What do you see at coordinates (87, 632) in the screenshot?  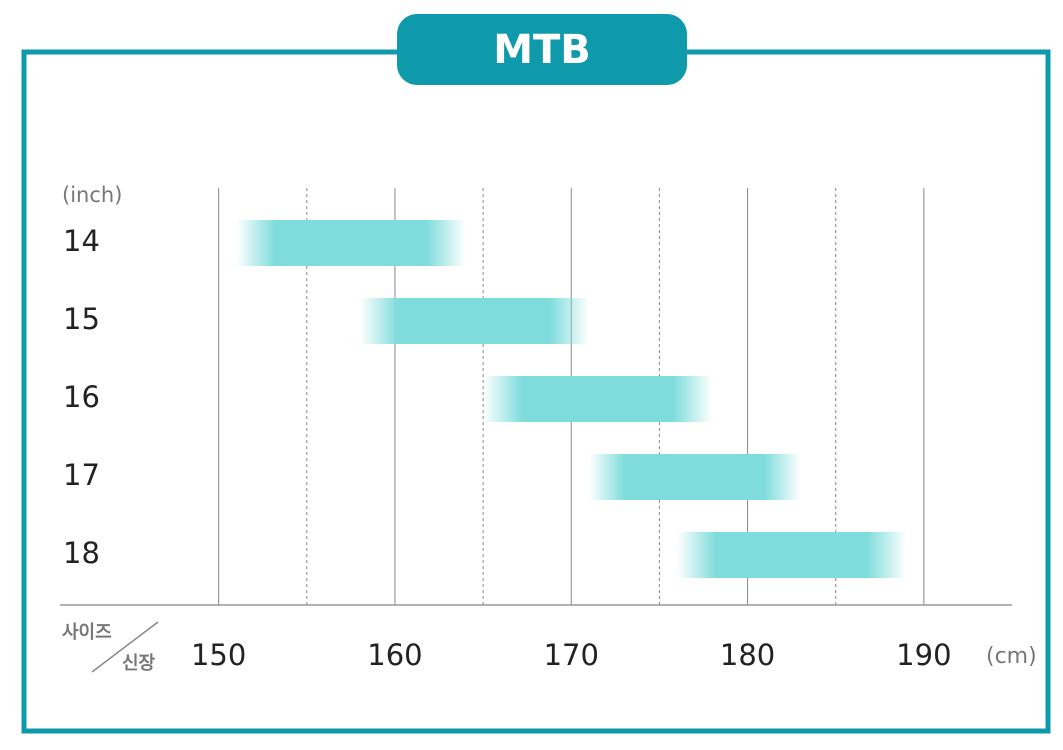 I see `corner-label: 사이즈` at bounding box center [87, 632].